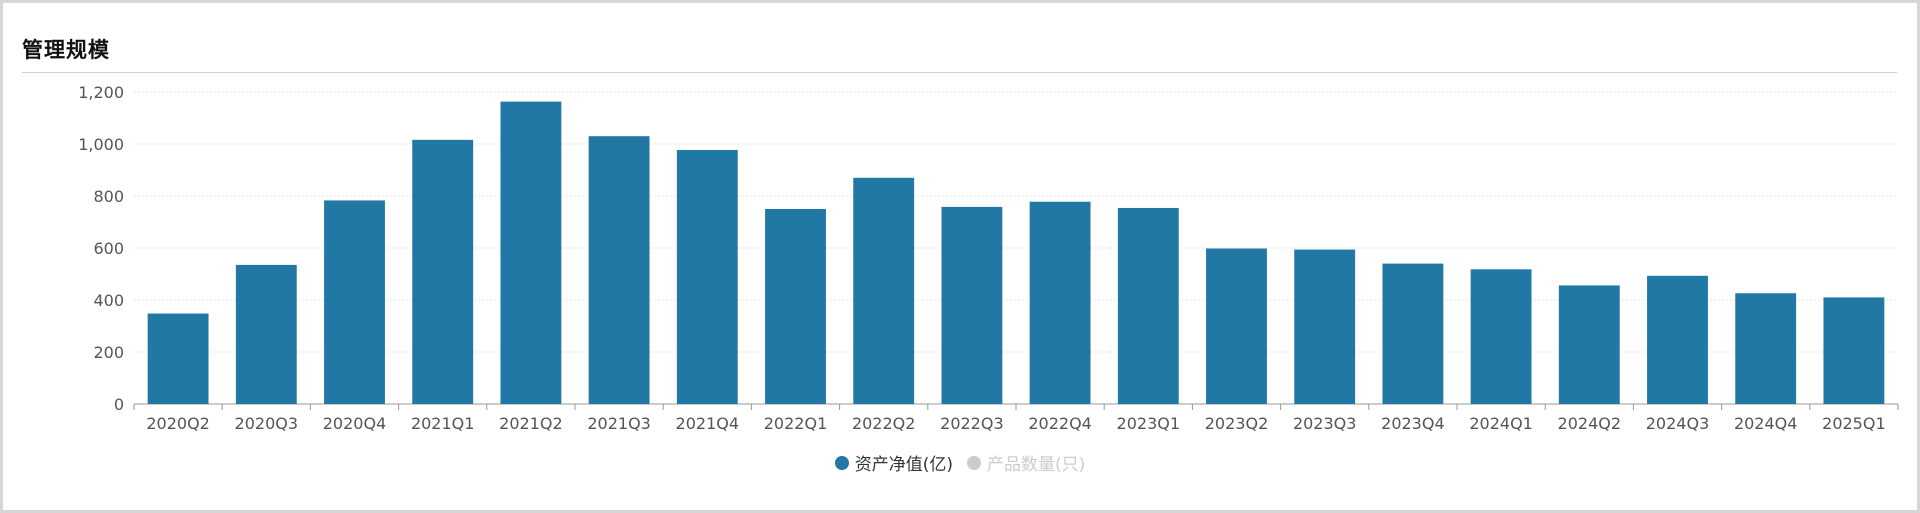 This screenshot has width=1920, height=513. Describe the element at coordinates (1766, 423) in the screenshot. I see `x-tick-label: 2024Q4` at that location.